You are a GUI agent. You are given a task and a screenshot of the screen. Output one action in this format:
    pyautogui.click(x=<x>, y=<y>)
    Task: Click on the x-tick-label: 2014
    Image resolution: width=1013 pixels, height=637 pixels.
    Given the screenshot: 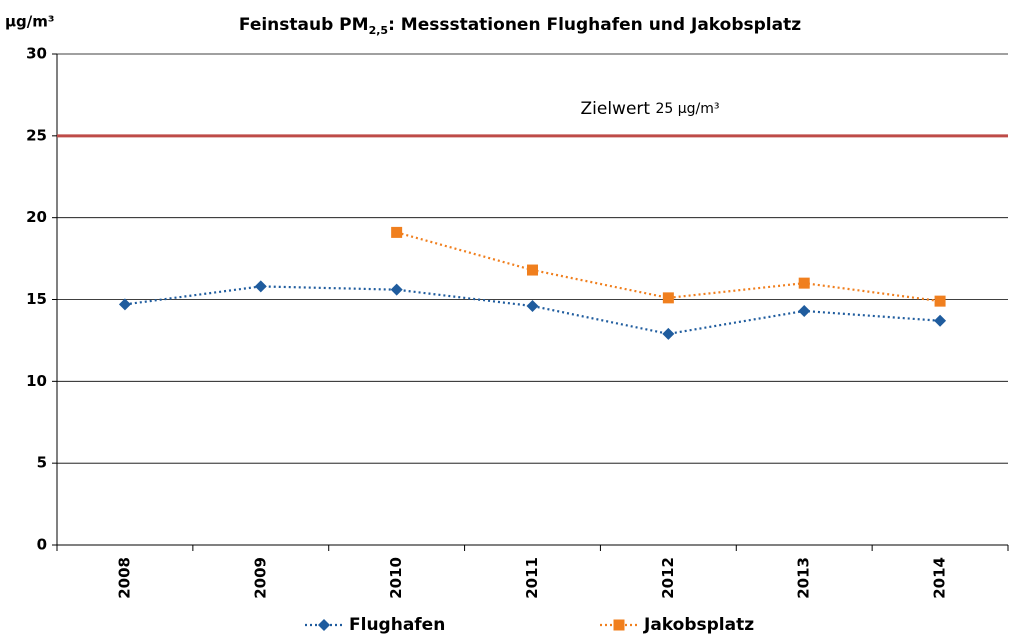 What is the action you would take?
    pyautogui.click(x=940, y=578)
    